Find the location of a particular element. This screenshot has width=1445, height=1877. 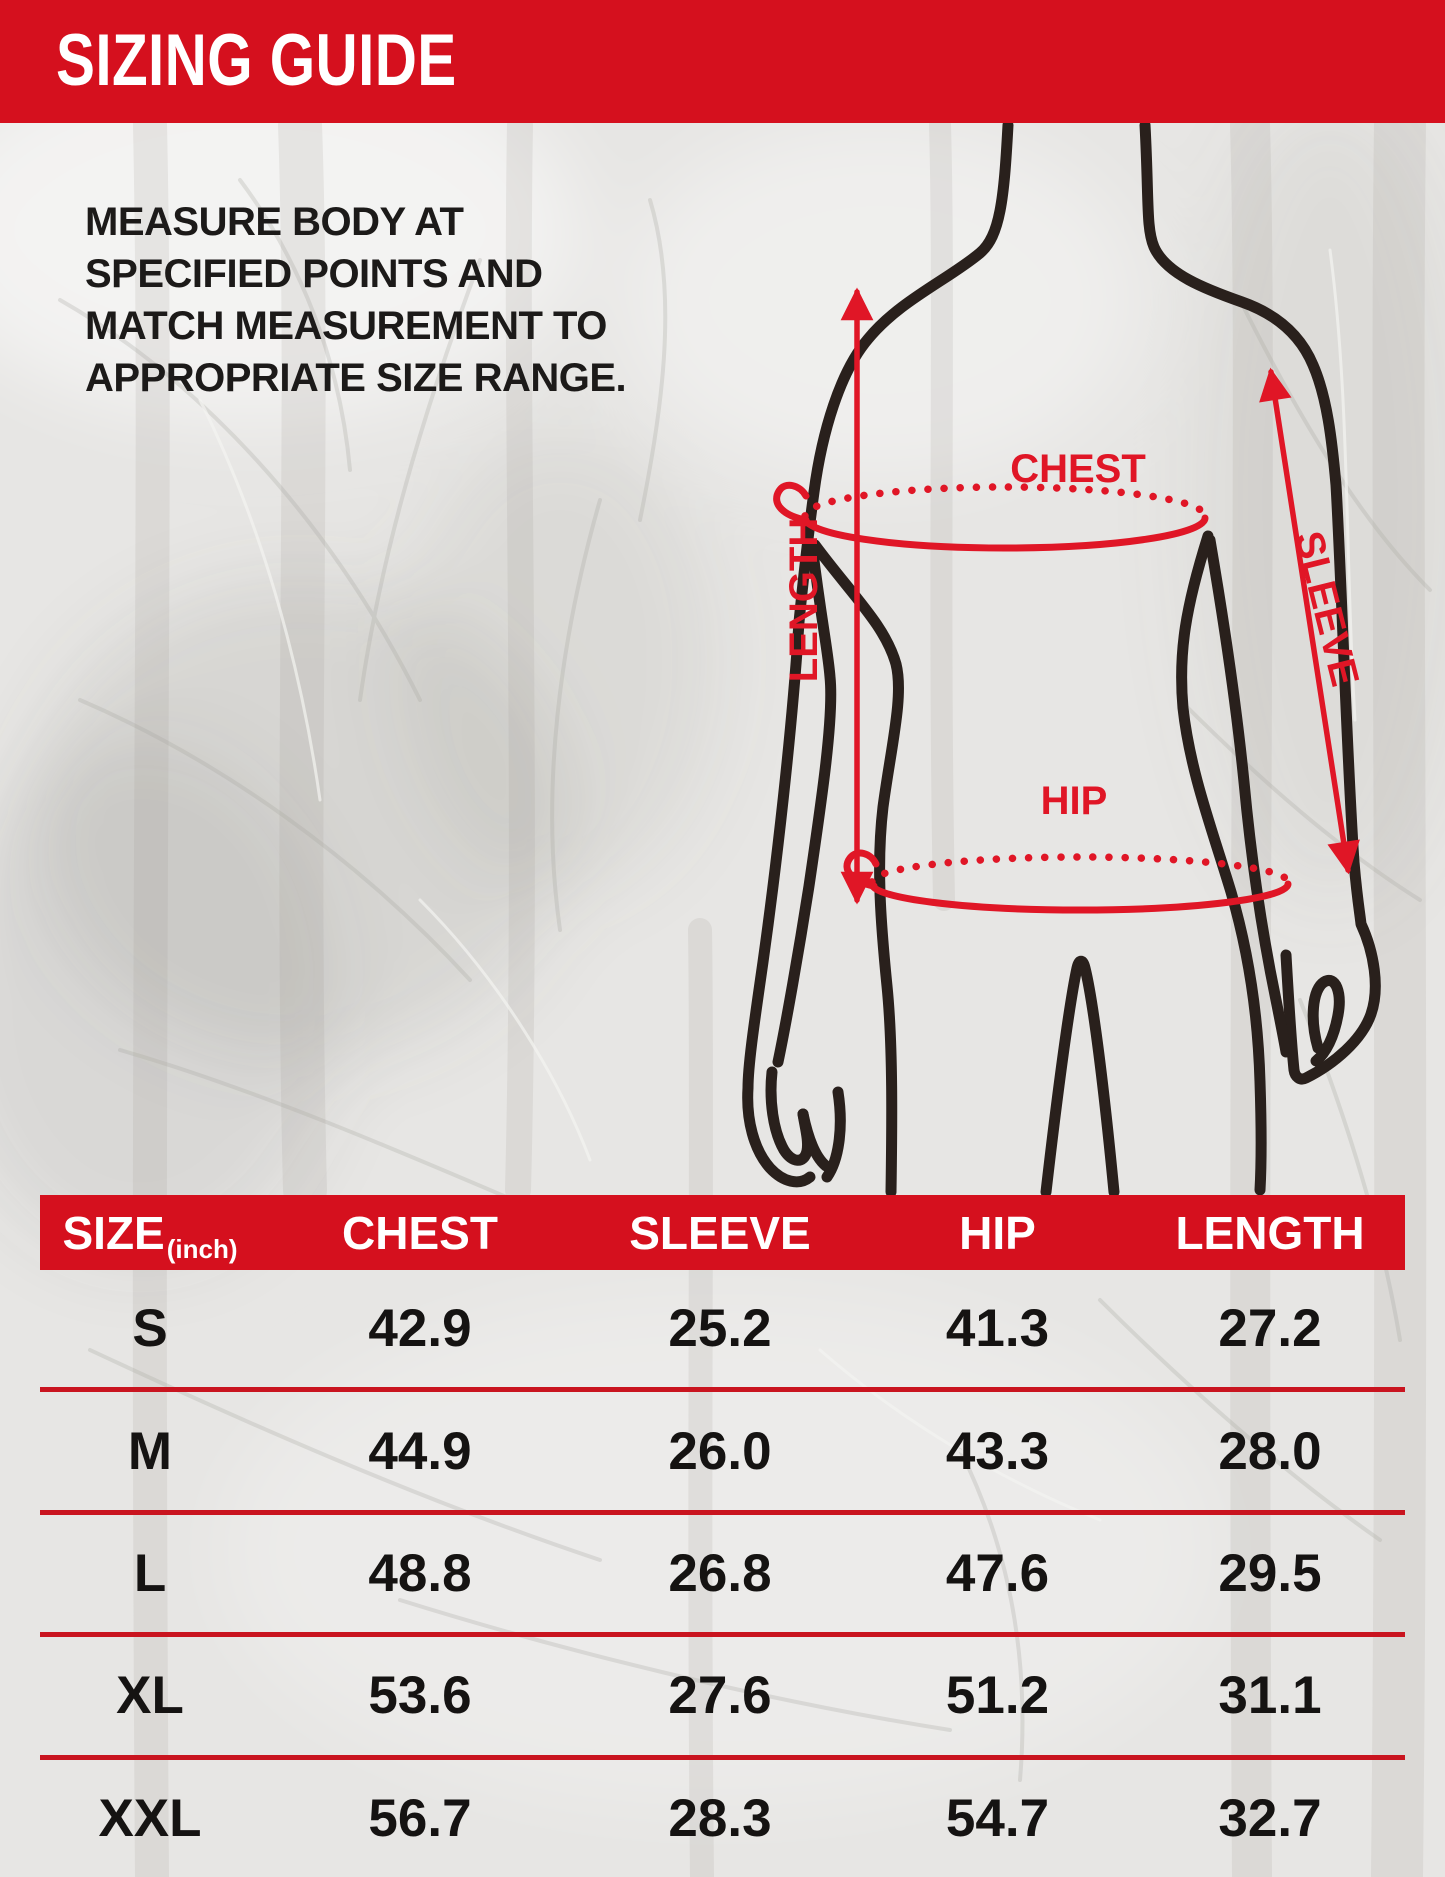

length-cell: 31.1 is located at coordinates (1270, 1696).